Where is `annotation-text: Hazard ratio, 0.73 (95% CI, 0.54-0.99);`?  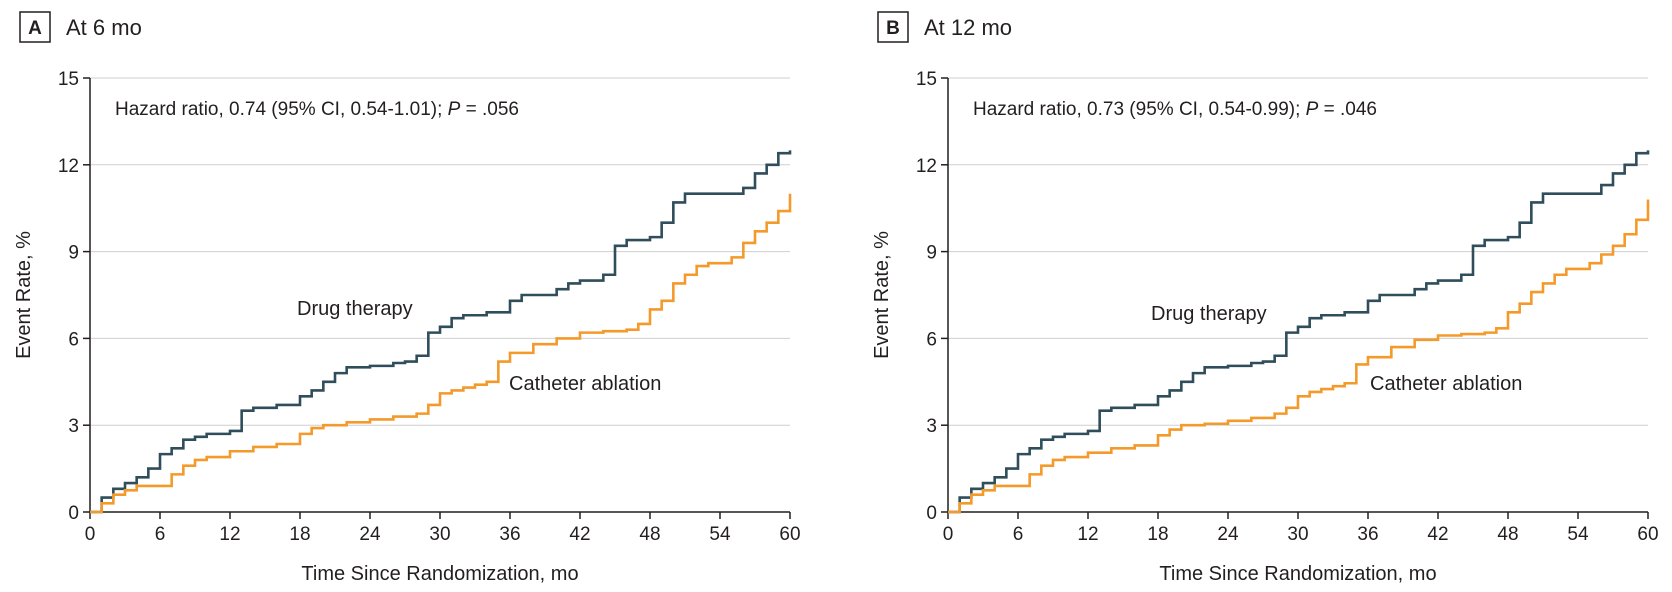
annotation-text: Hazard ratio, 0.73 (95% CI, 0.54-0.99); is located at coordinates (1139, 109).